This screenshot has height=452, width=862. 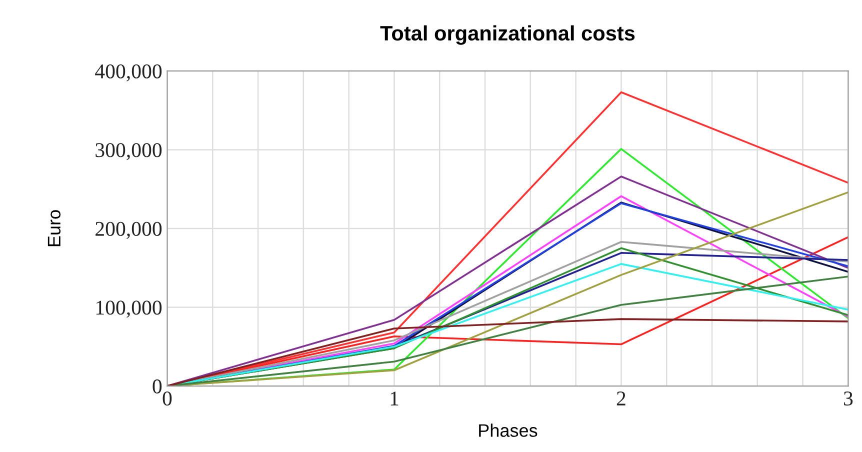 What do you see at coordinates (129, 230) in the screenshot?
I see `y-tick-label: 200,000` at bounding box center [129, 230].